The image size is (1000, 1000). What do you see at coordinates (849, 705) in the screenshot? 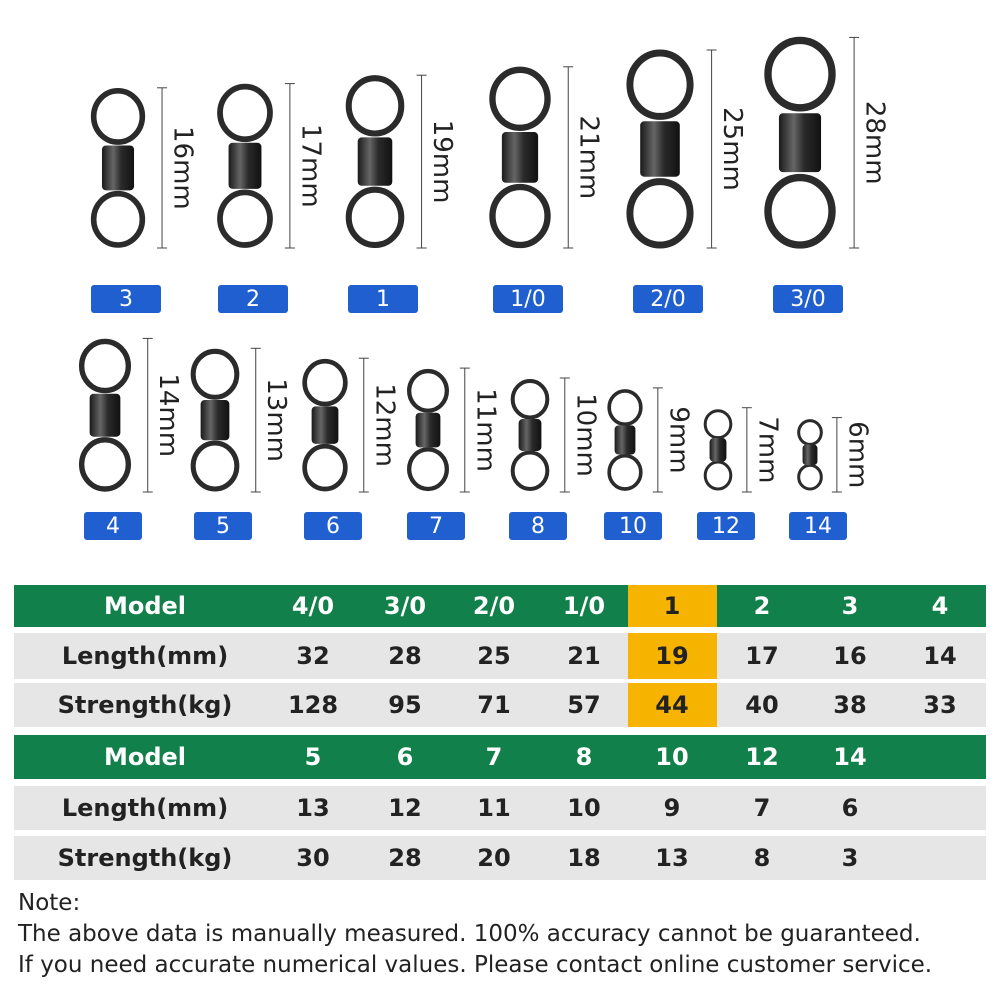
I see `table-cell: 38` at bounding box center [849, 705].